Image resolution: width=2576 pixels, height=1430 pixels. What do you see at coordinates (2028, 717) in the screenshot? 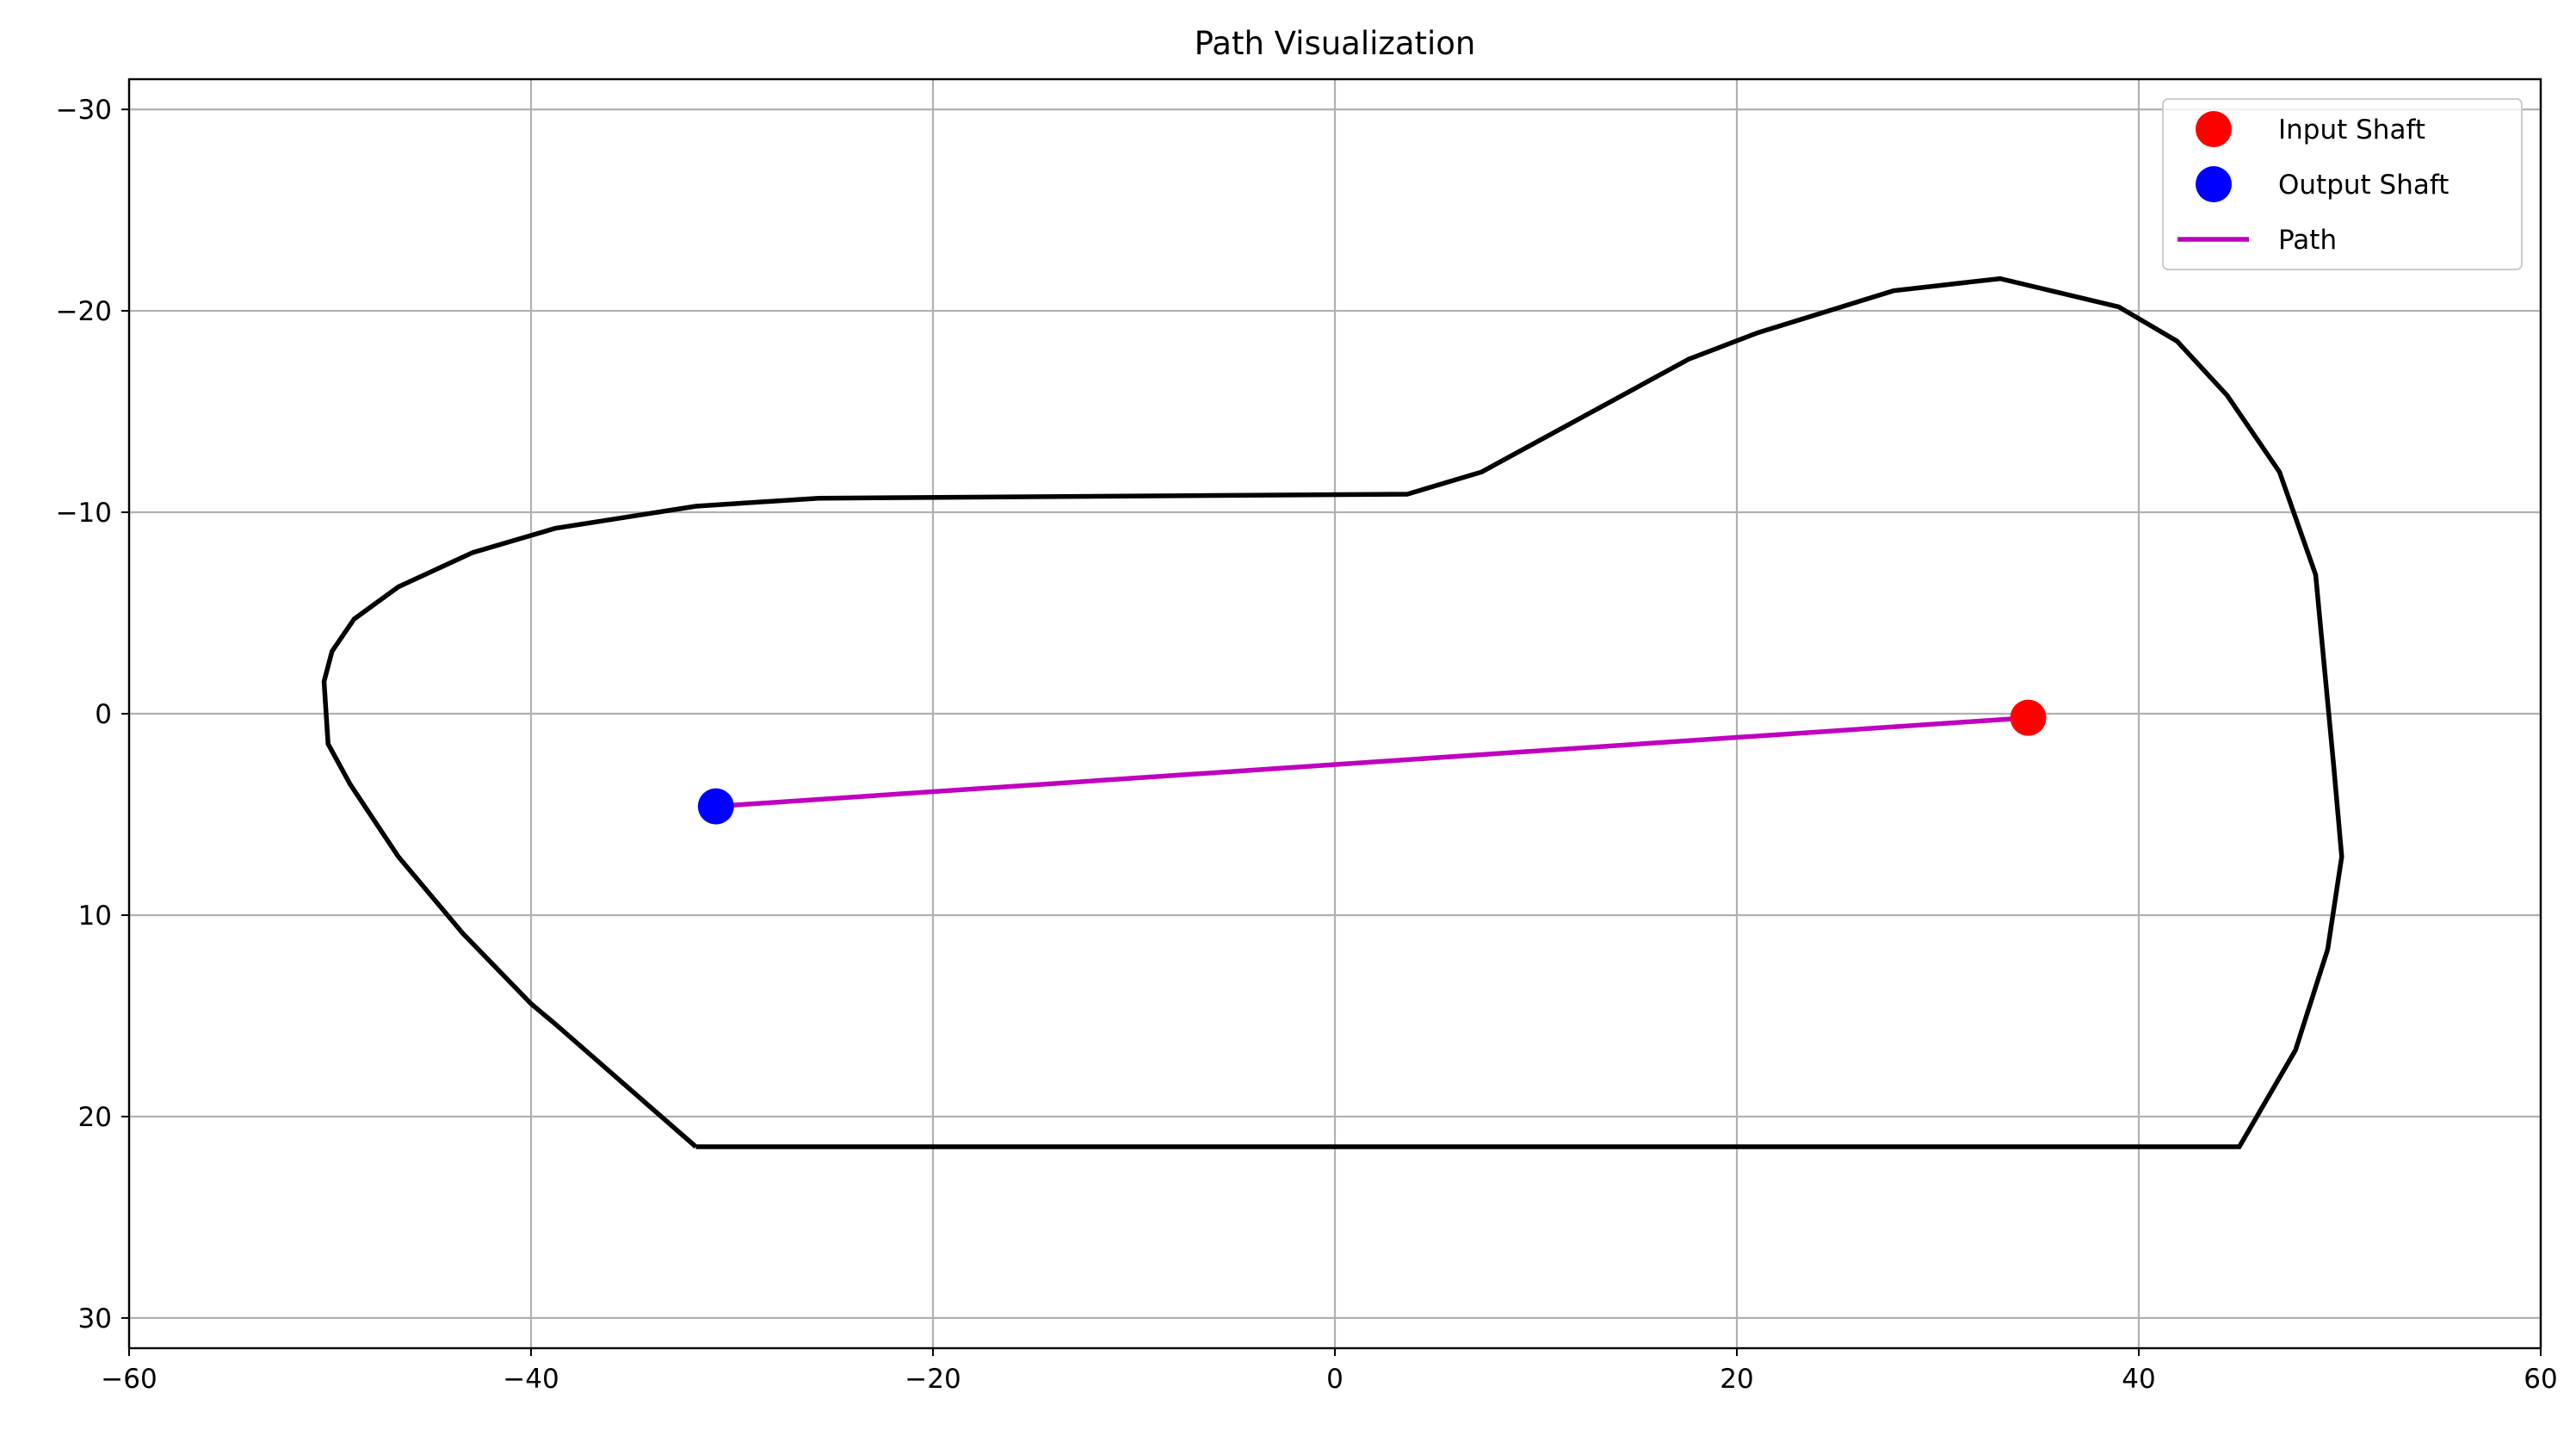
I see `input-shaft-marker` at bounding box center [2028, 717].